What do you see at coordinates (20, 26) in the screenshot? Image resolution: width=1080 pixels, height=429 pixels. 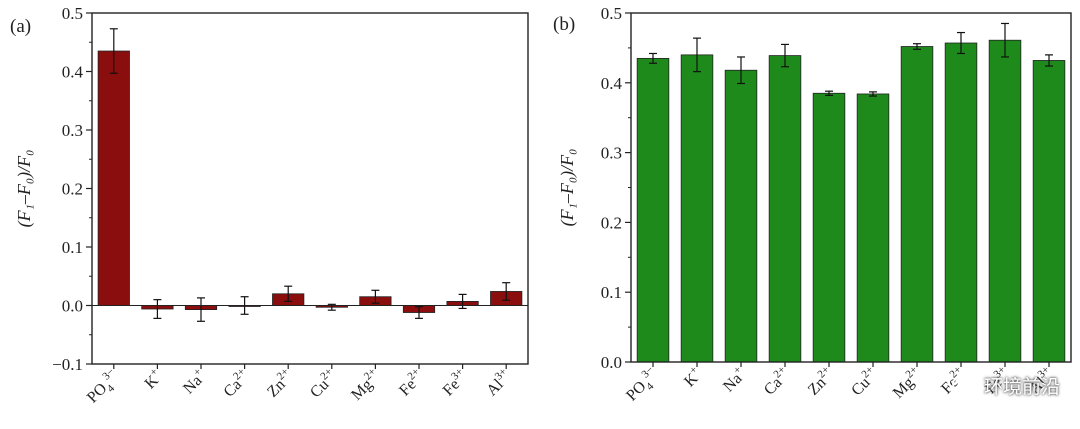 I see `panel-label: (a)` at bounding box center [20, 26].